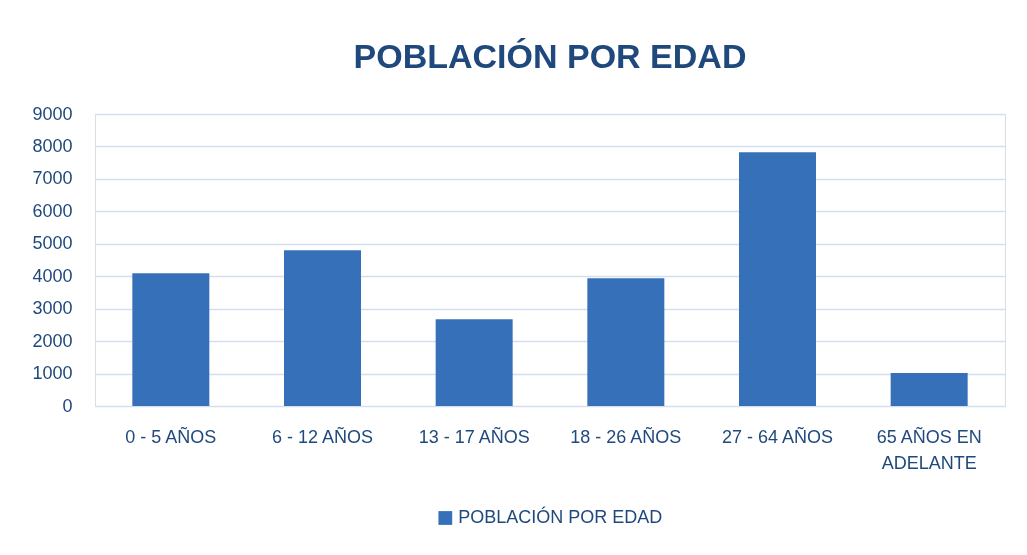 The width and height of the screenshot is (1027, 555). Describe the element at coordinates (52, 113) in the screenshot. I see `y-tick-label: 9000` at that location.